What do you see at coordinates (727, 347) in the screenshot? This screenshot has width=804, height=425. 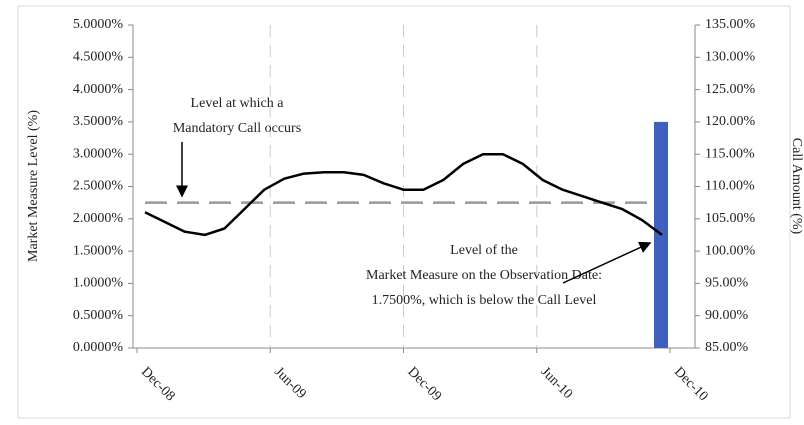 I see `y2-tick-label: 85.00%` at bounding box center [727, 347].